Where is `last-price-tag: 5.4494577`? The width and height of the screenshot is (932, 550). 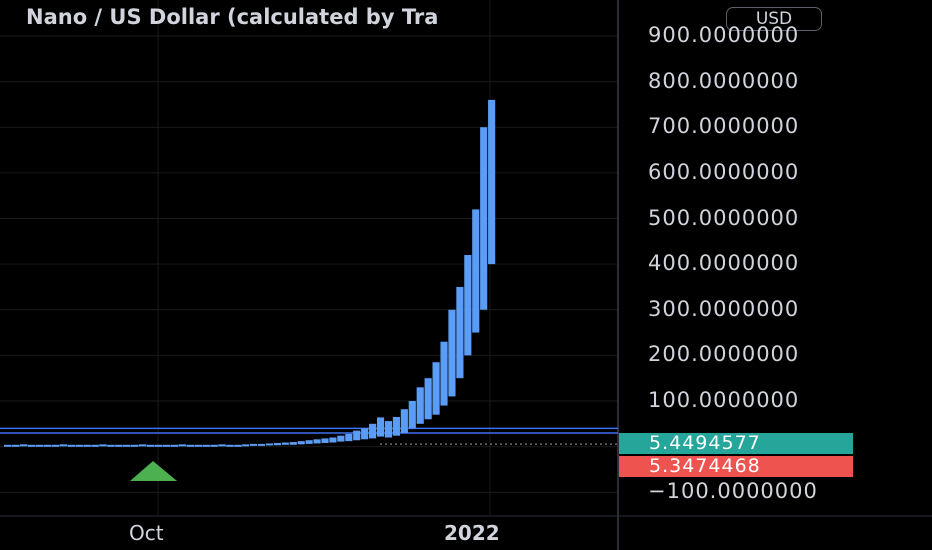
last-price-tag: 5.4494577 is located at coordinates (736, 444).